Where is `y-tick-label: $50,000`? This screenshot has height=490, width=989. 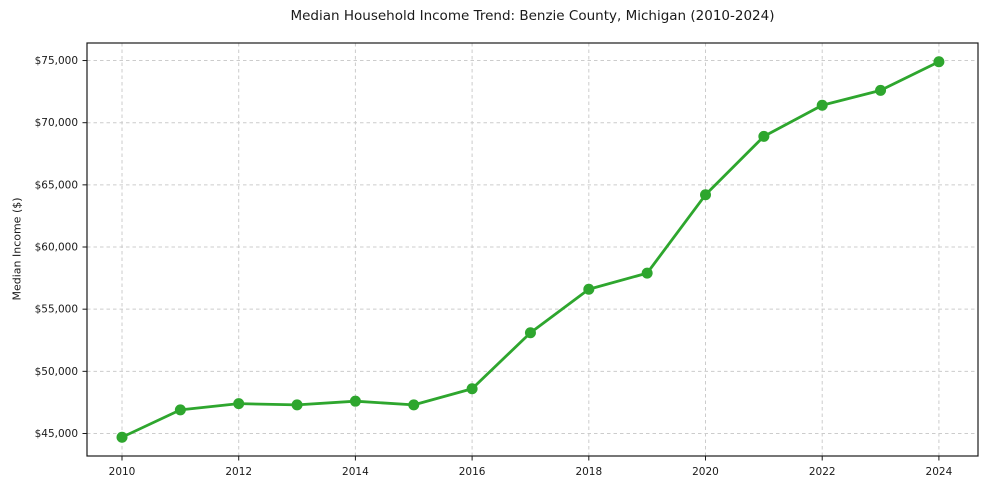 y-tick-label: $50,000 is located at coordinates (56, 372).